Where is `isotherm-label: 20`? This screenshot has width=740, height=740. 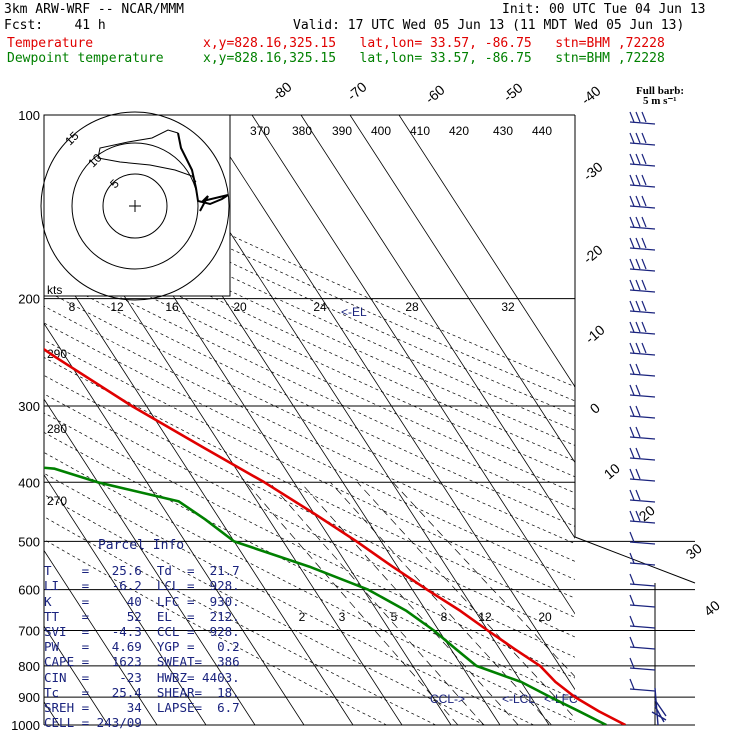
isotherm-label: 20 is located at coordinates (647, 513).